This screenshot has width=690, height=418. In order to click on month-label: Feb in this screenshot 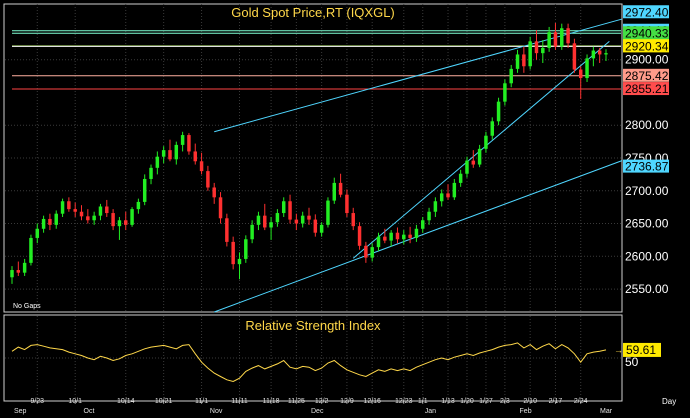, I will do `click(526, 411)`.